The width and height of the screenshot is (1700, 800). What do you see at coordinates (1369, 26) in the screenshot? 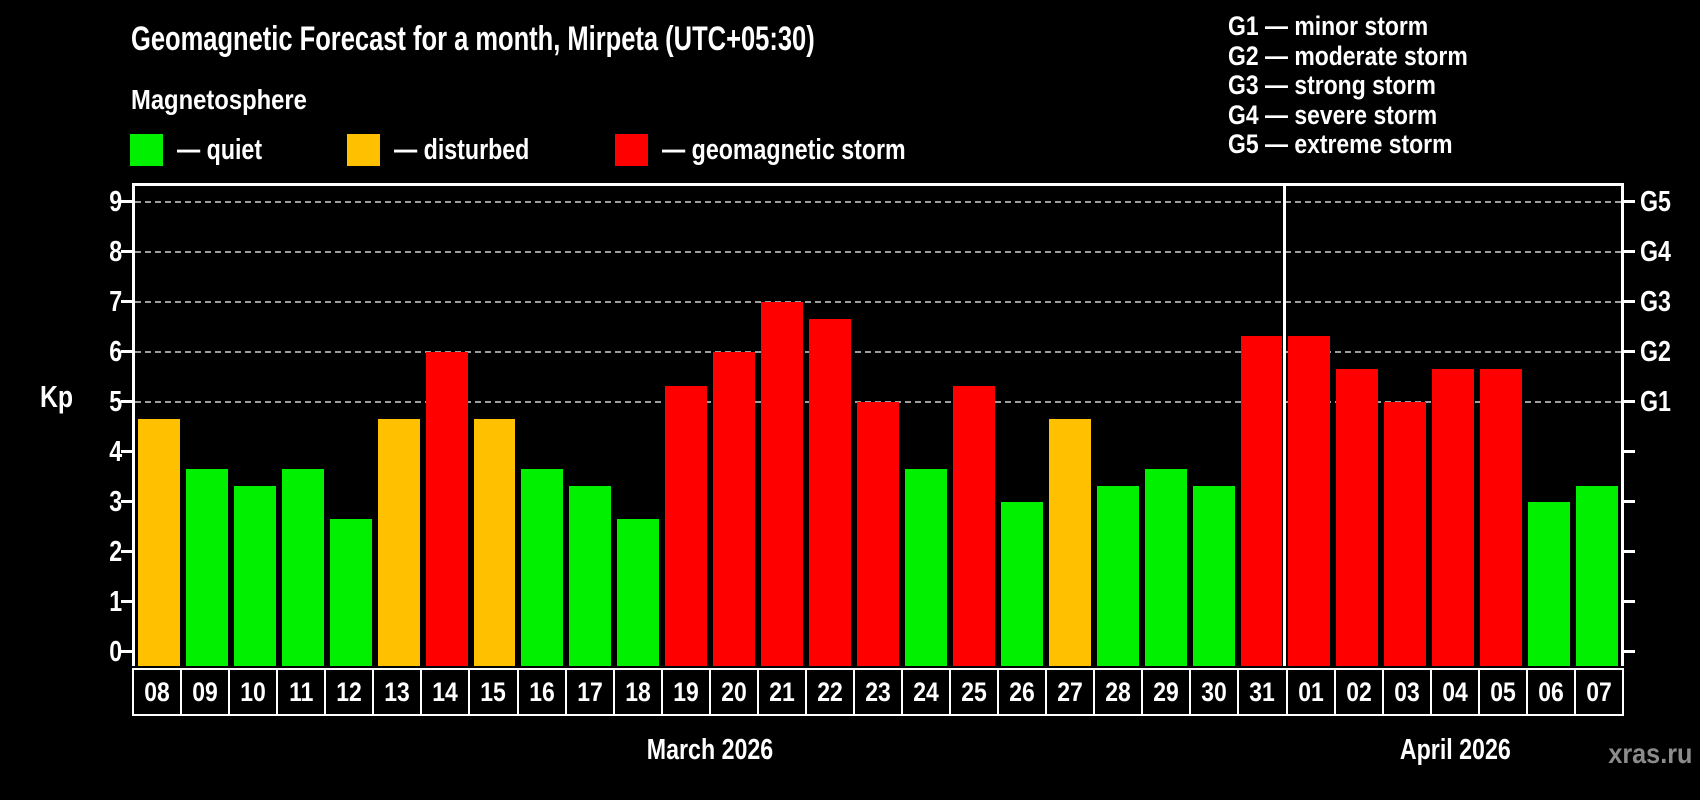
I see `storm-scale-line-G1: G1 — minor storm` at bounding box center [1369, 26].